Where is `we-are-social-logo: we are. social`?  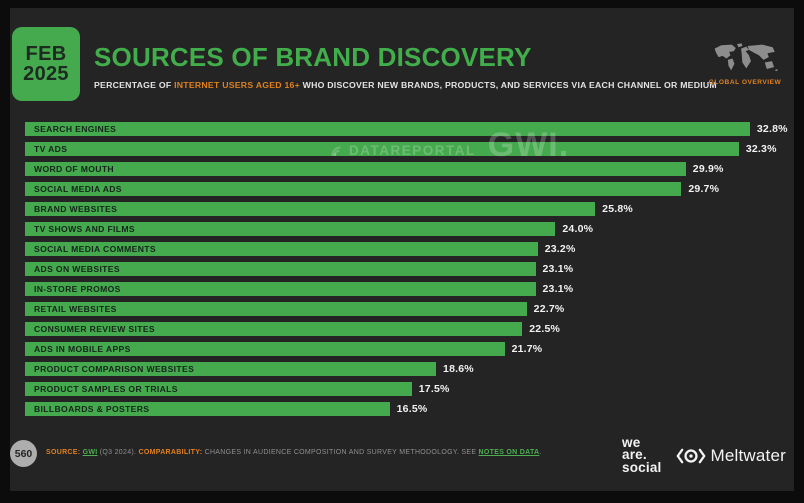 we-are-social-logo: we are. social is located at coordinates (642, 455).